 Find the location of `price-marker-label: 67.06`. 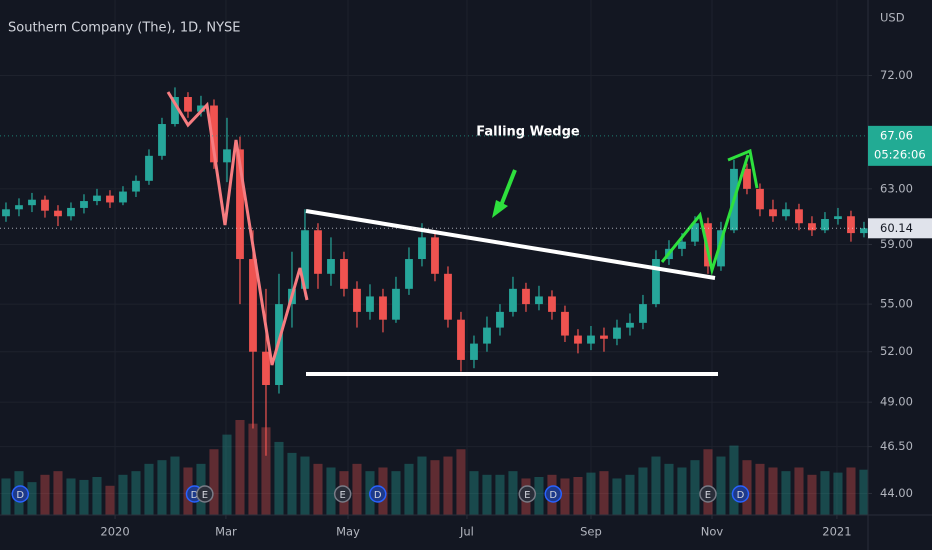

price-marker-label: 67.06 is located at coordinates (896, 135).